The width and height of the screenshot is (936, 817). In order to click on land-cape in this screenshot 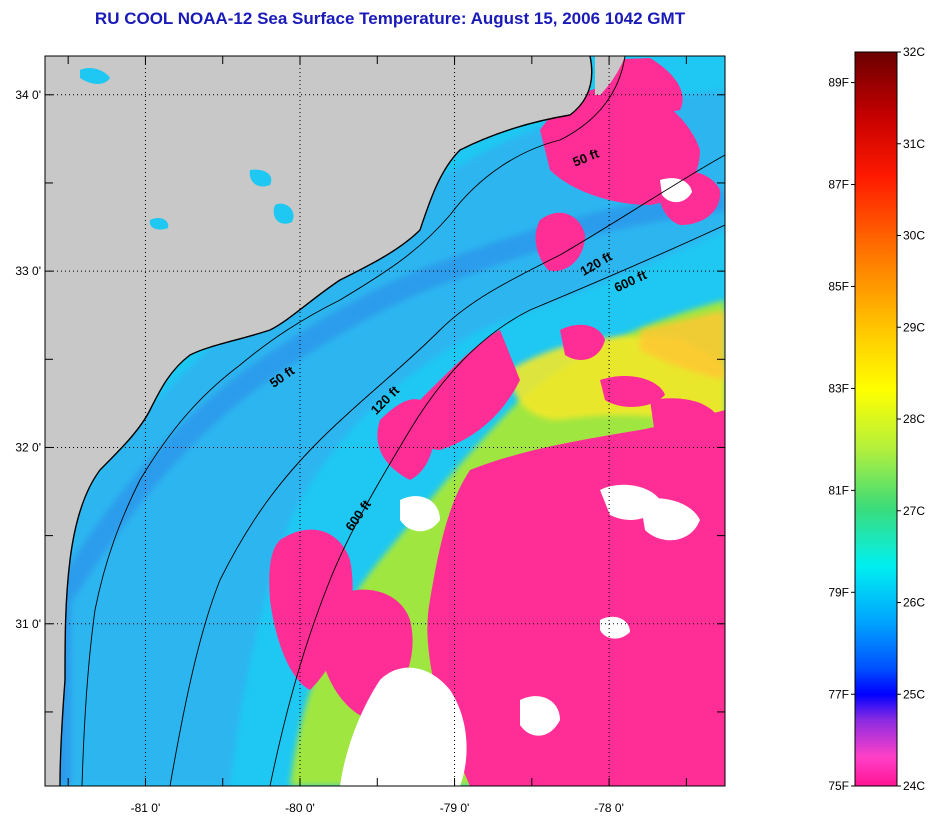, I will do `click(610, 75)`.